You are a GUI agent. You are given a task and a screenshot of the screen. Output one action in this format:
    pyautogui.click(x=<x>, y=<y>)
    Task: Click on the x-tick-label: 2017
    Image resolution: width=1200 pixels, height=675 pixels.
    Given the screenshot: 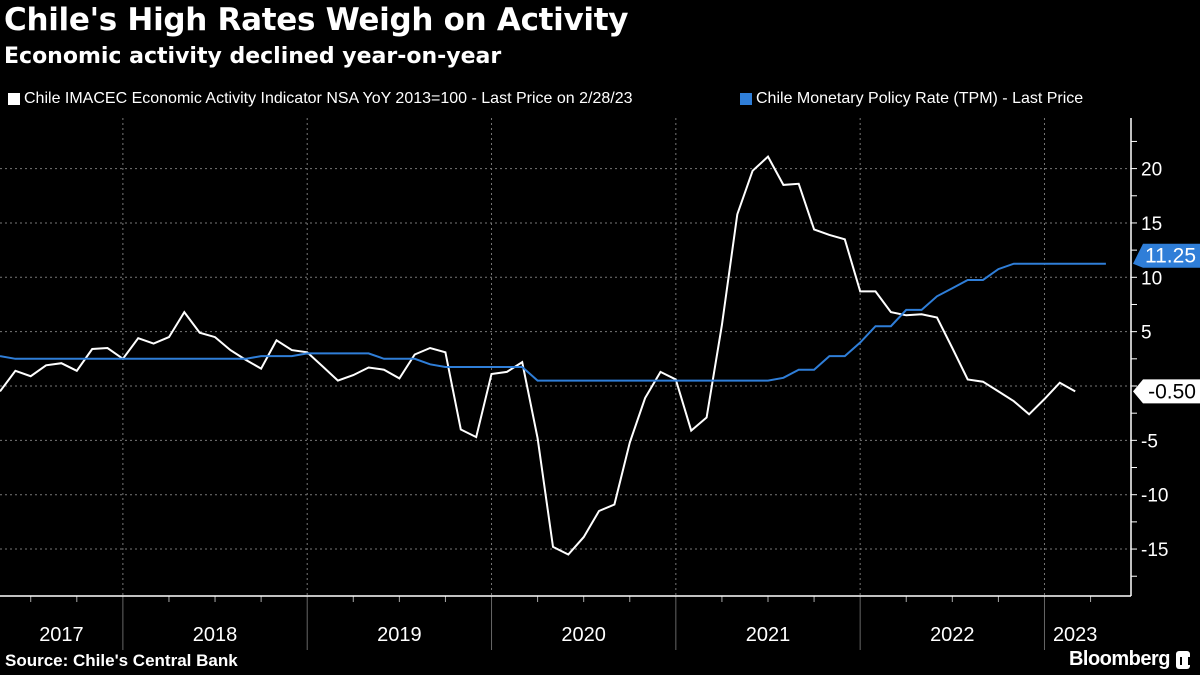 What is the action you would take?
    pyautogui.click(x=61, y=635)
    